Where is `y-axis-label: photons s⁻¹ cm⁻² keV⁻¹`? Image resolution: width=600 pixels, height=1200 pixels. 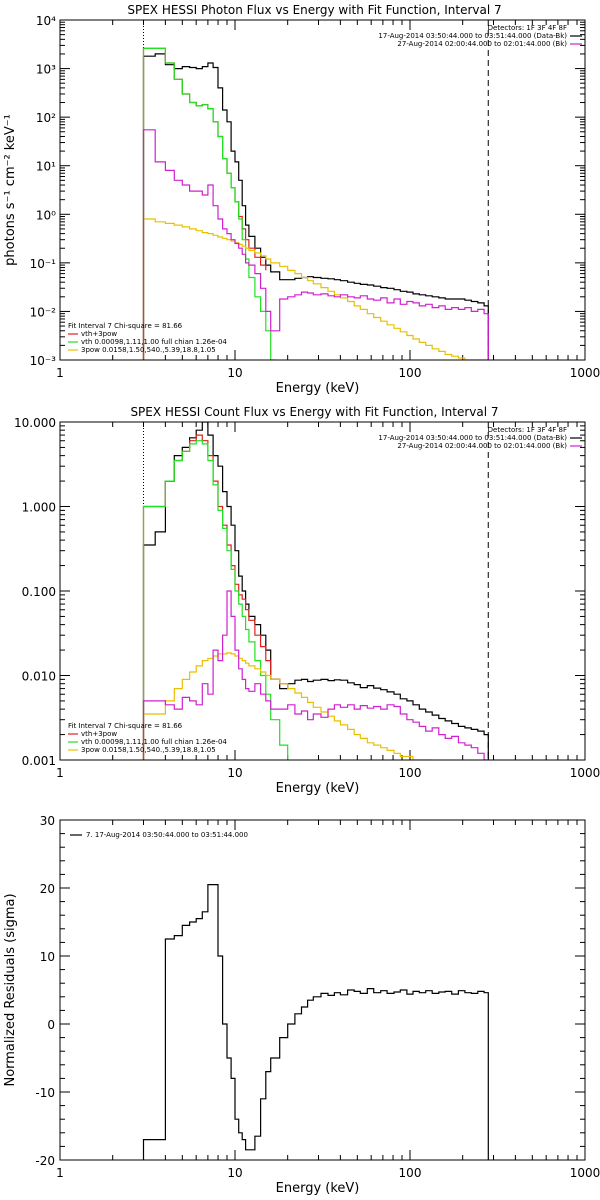 y-axis-label: photons s⁻¹ cm⁻² keV⁻¹ is located at coordinates (10, 190).